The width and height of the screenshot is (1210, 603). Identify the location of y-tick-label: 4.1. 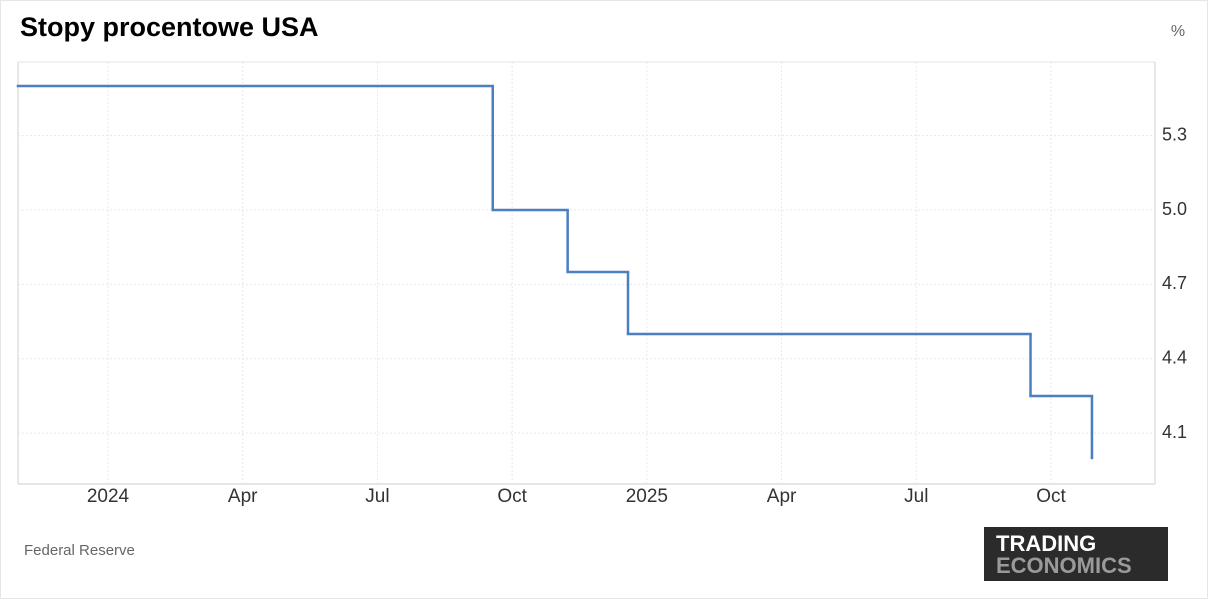
(1174, 432).